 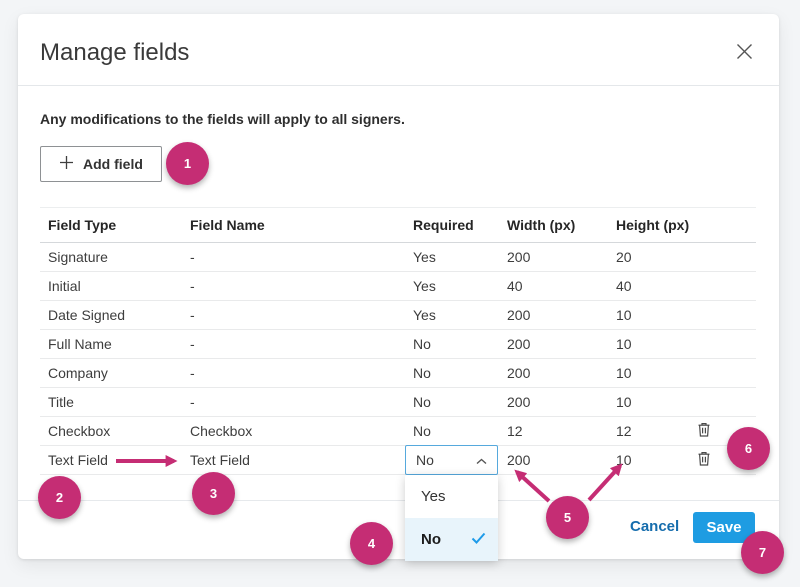 I want to click on close-icon, so click(x=744, y=53).